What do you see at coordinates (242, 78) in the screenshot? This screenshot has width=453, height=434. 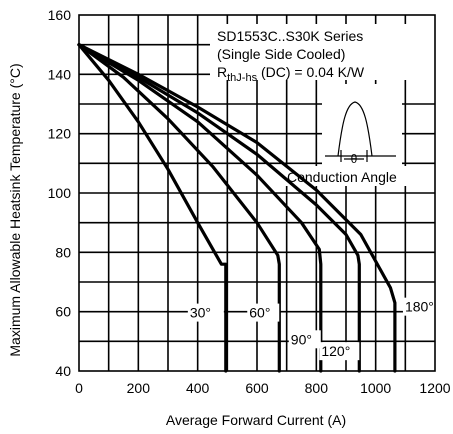 I see `rth-subscript: thJ-hs` at bounding box center [242, 78].